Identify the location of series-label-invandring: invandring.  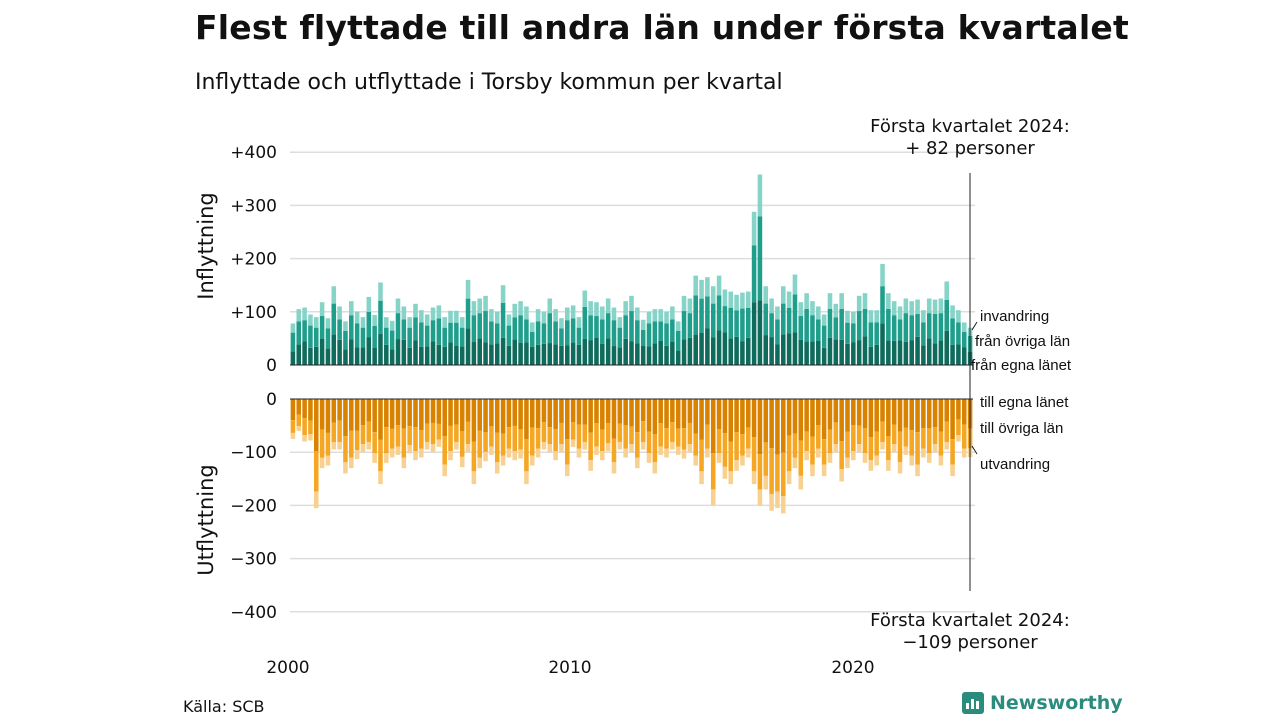
(1014, 316).